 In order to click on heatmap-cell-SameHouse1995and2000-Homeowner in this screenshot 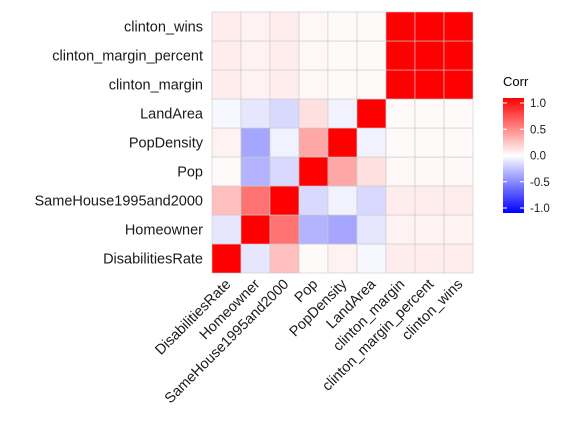, I will do `click(255, 200)`.